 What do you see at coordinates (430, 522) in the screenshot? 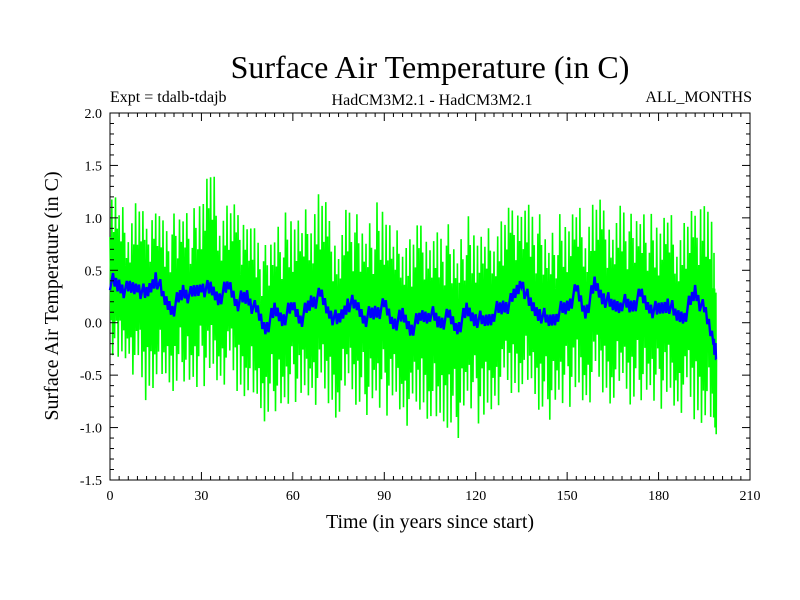
I see `x-axis-label: Time (in years since start)` at bounding box center [430, 522].